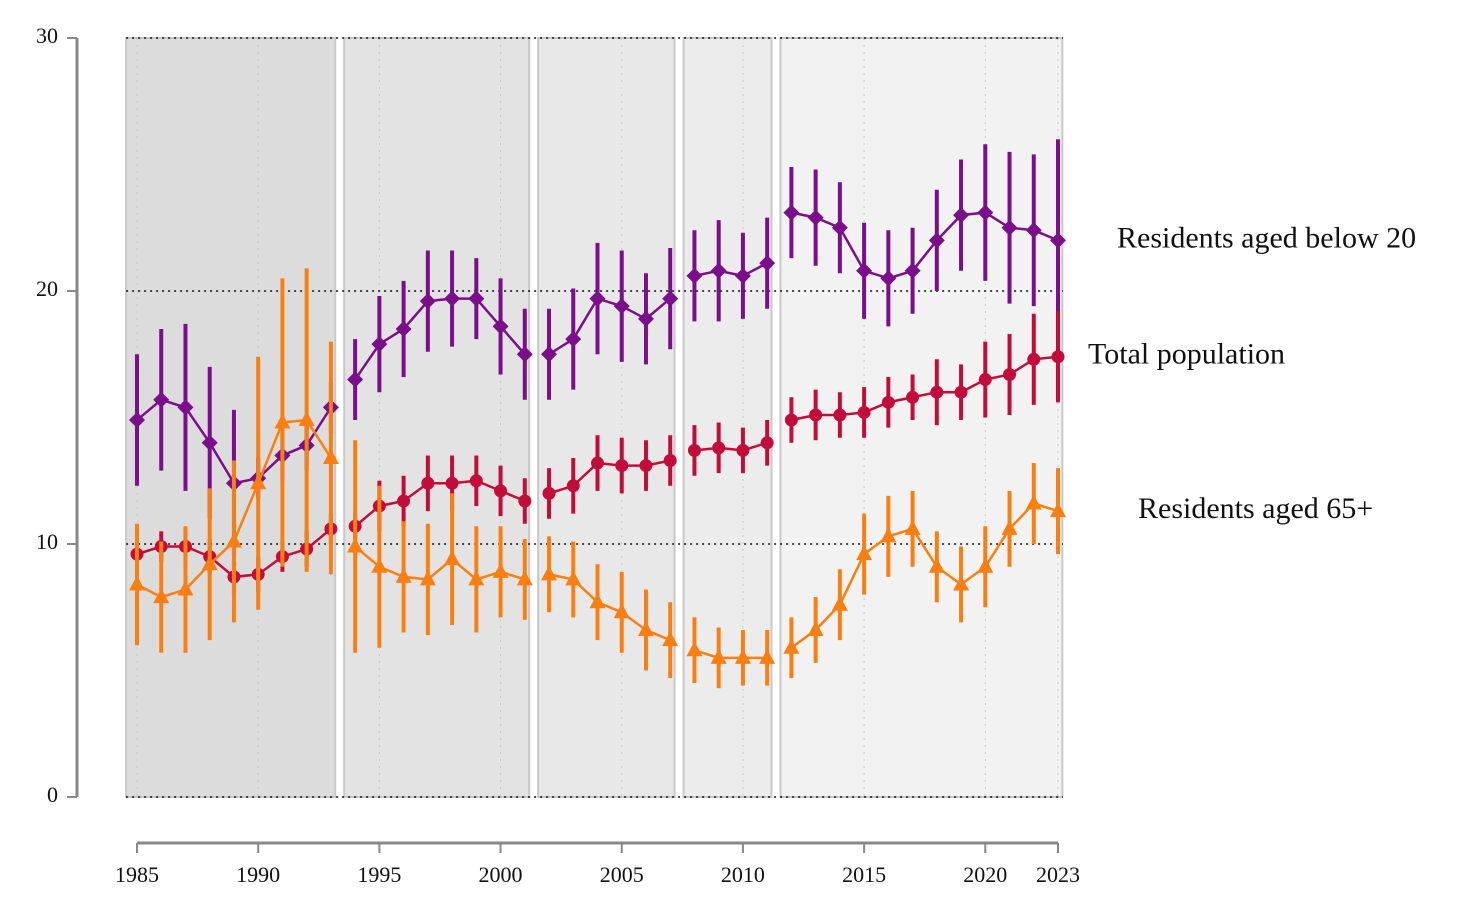 Image resolution: width=1480 pixels, height=921 pixels. What do you see at coordinates (864, 874) in the screenshot?
I see `x-tick-label: 2015` at bounding box center [864, 874].